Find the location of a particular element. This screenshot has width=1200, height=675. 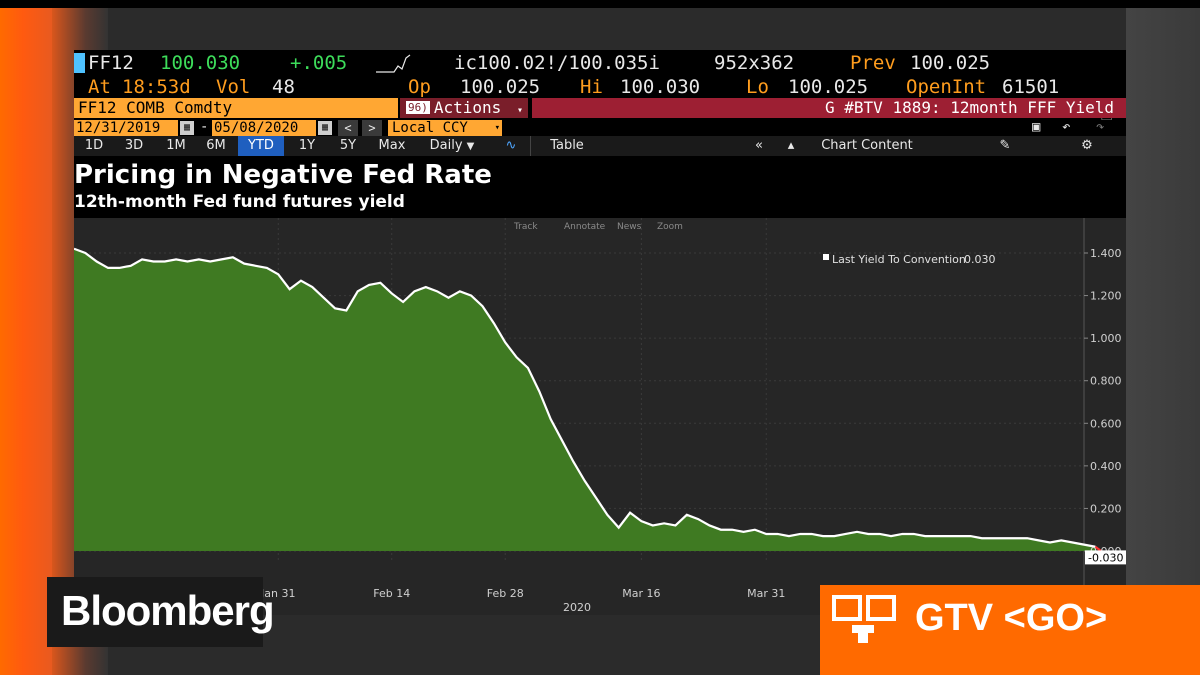

low-label: Lo is located at coordinates (757, 87).